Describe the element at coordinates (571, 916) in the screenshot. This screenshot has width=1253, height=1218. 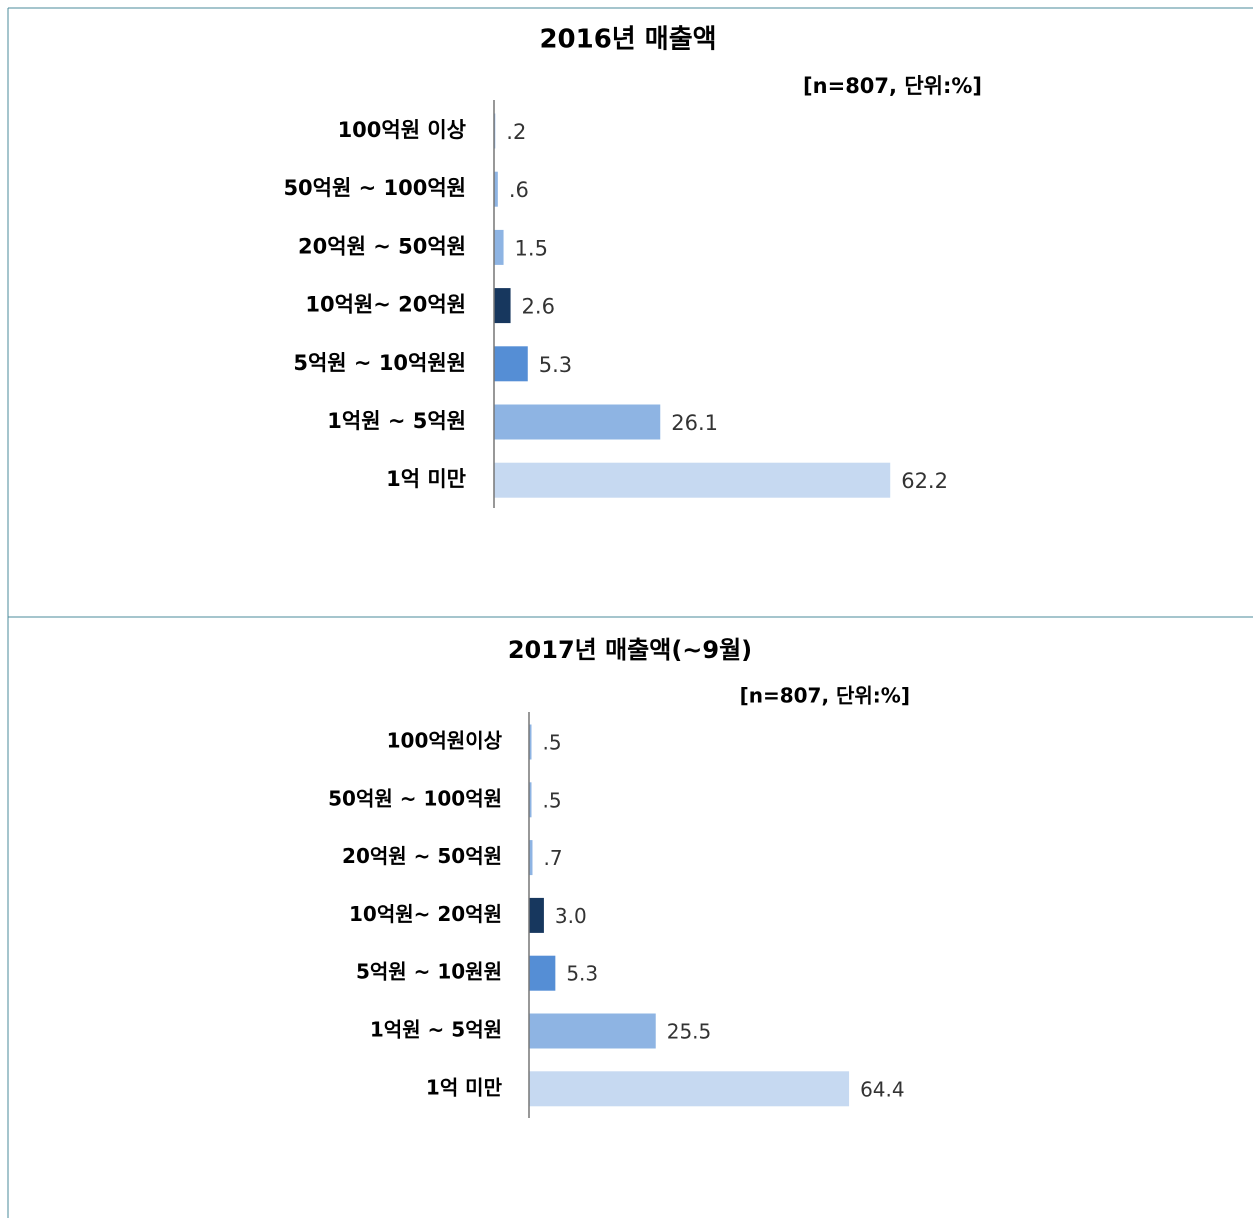
I see `value-label: 3.0` at that location.